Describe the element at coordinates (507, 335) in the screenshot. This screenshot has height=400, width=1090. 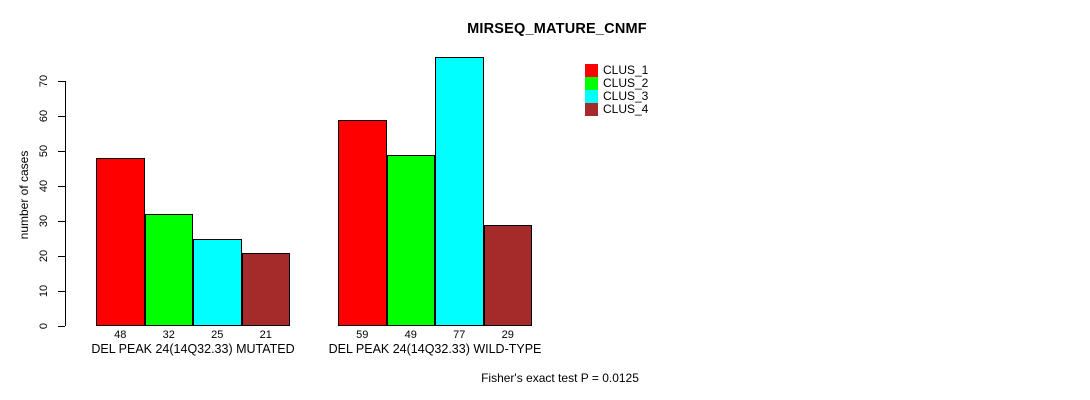
I see `bar-value-label: 29` at that location.